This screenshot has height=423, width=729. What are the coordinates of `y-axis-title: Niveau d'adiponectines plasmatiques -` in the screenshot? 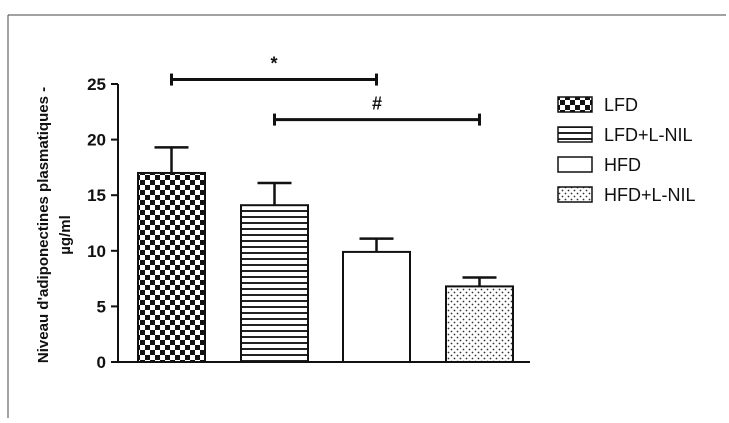 It's located at (43, 225).